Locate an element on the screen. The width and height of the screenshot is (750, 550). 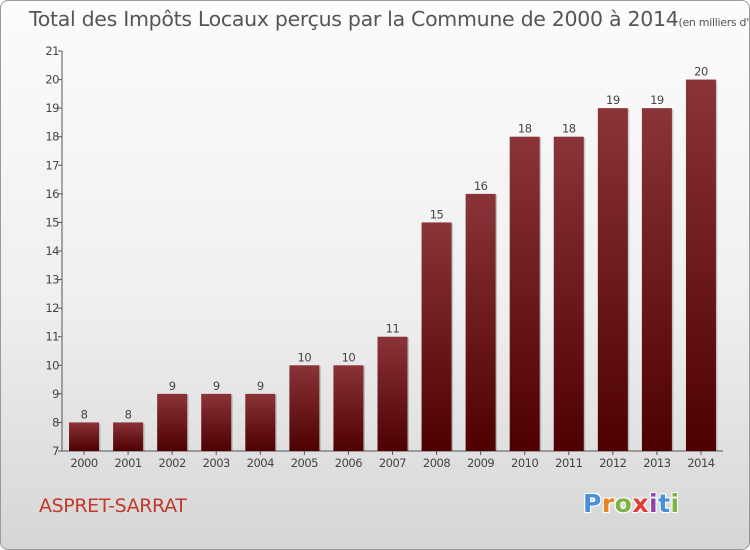
y-tick-label: 8 is located at coordinates (55, 422).